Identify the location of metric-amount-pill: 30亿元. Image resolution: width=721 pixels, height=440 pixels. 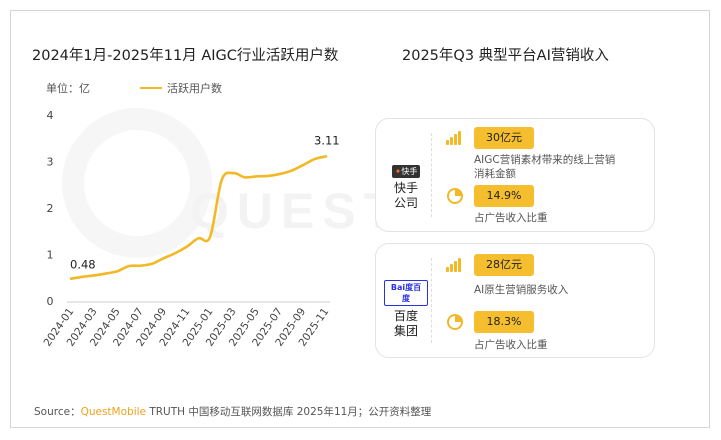
(504, 138).